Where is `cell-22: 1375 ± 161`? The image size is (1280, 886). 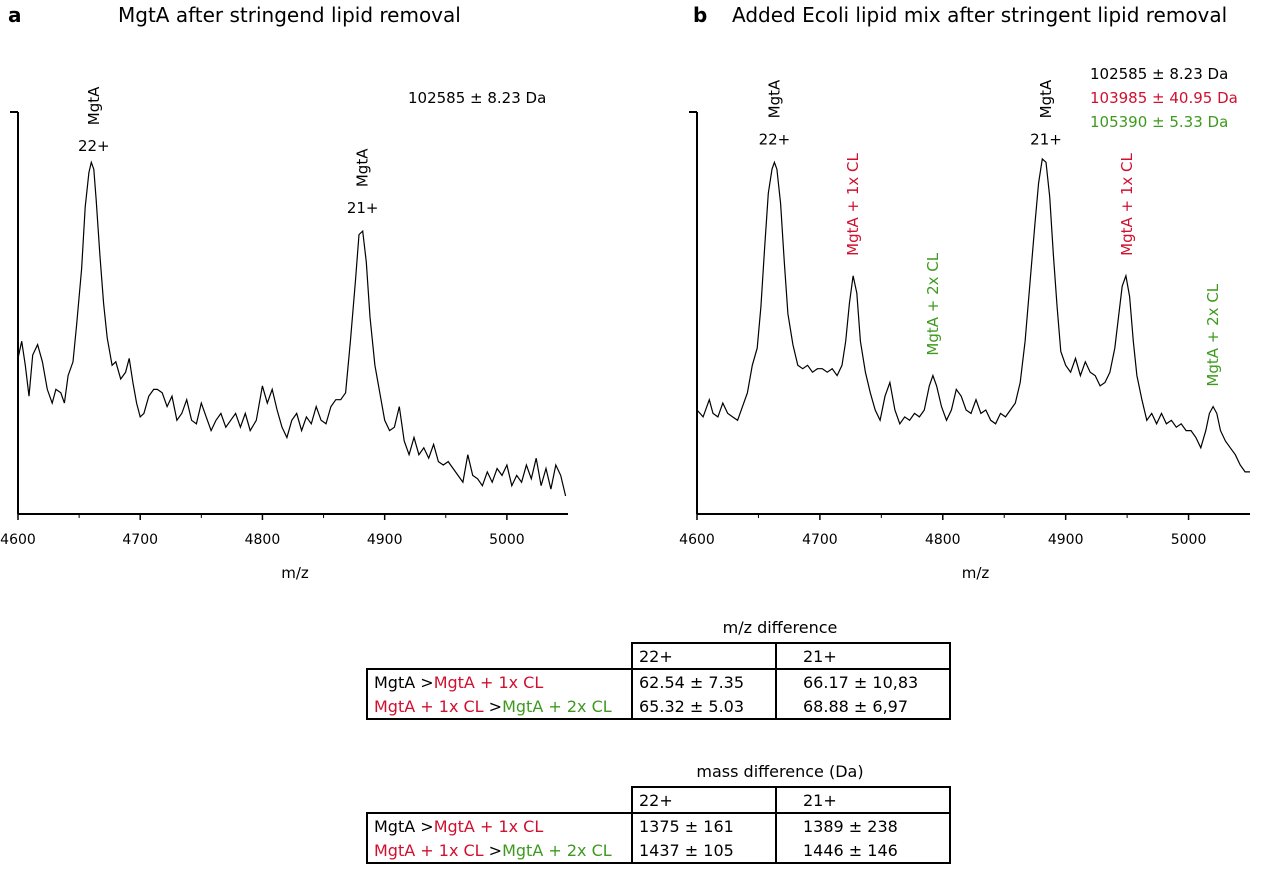
cell-22: 1375 ± 161 is located at coordinates (704, 825).